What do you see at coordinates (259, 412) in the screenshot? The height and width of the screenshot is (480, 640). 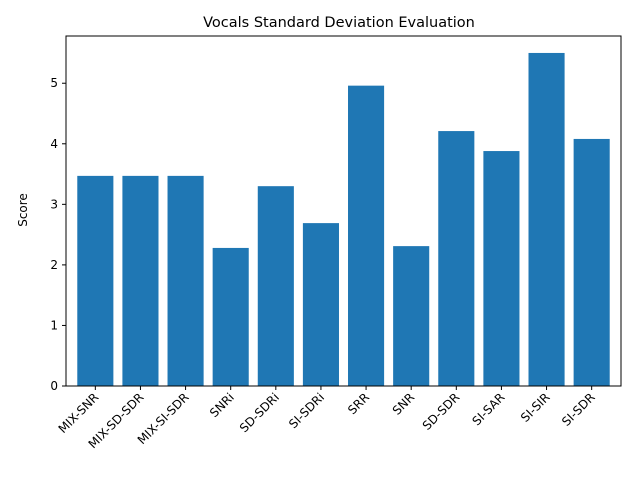 I see `x-tick-label: SD-SDRi` at bounding box center [259, 412].